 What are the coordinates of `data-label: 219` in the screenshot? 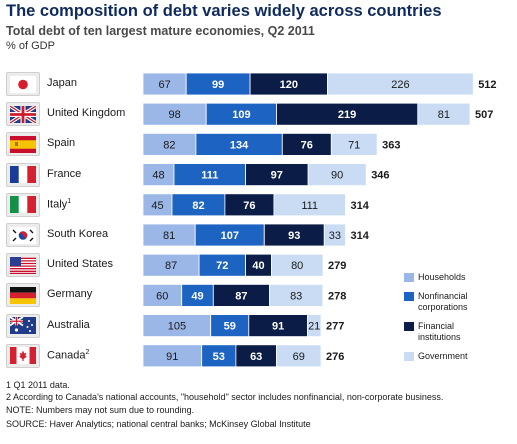 It's located at (347, 115).